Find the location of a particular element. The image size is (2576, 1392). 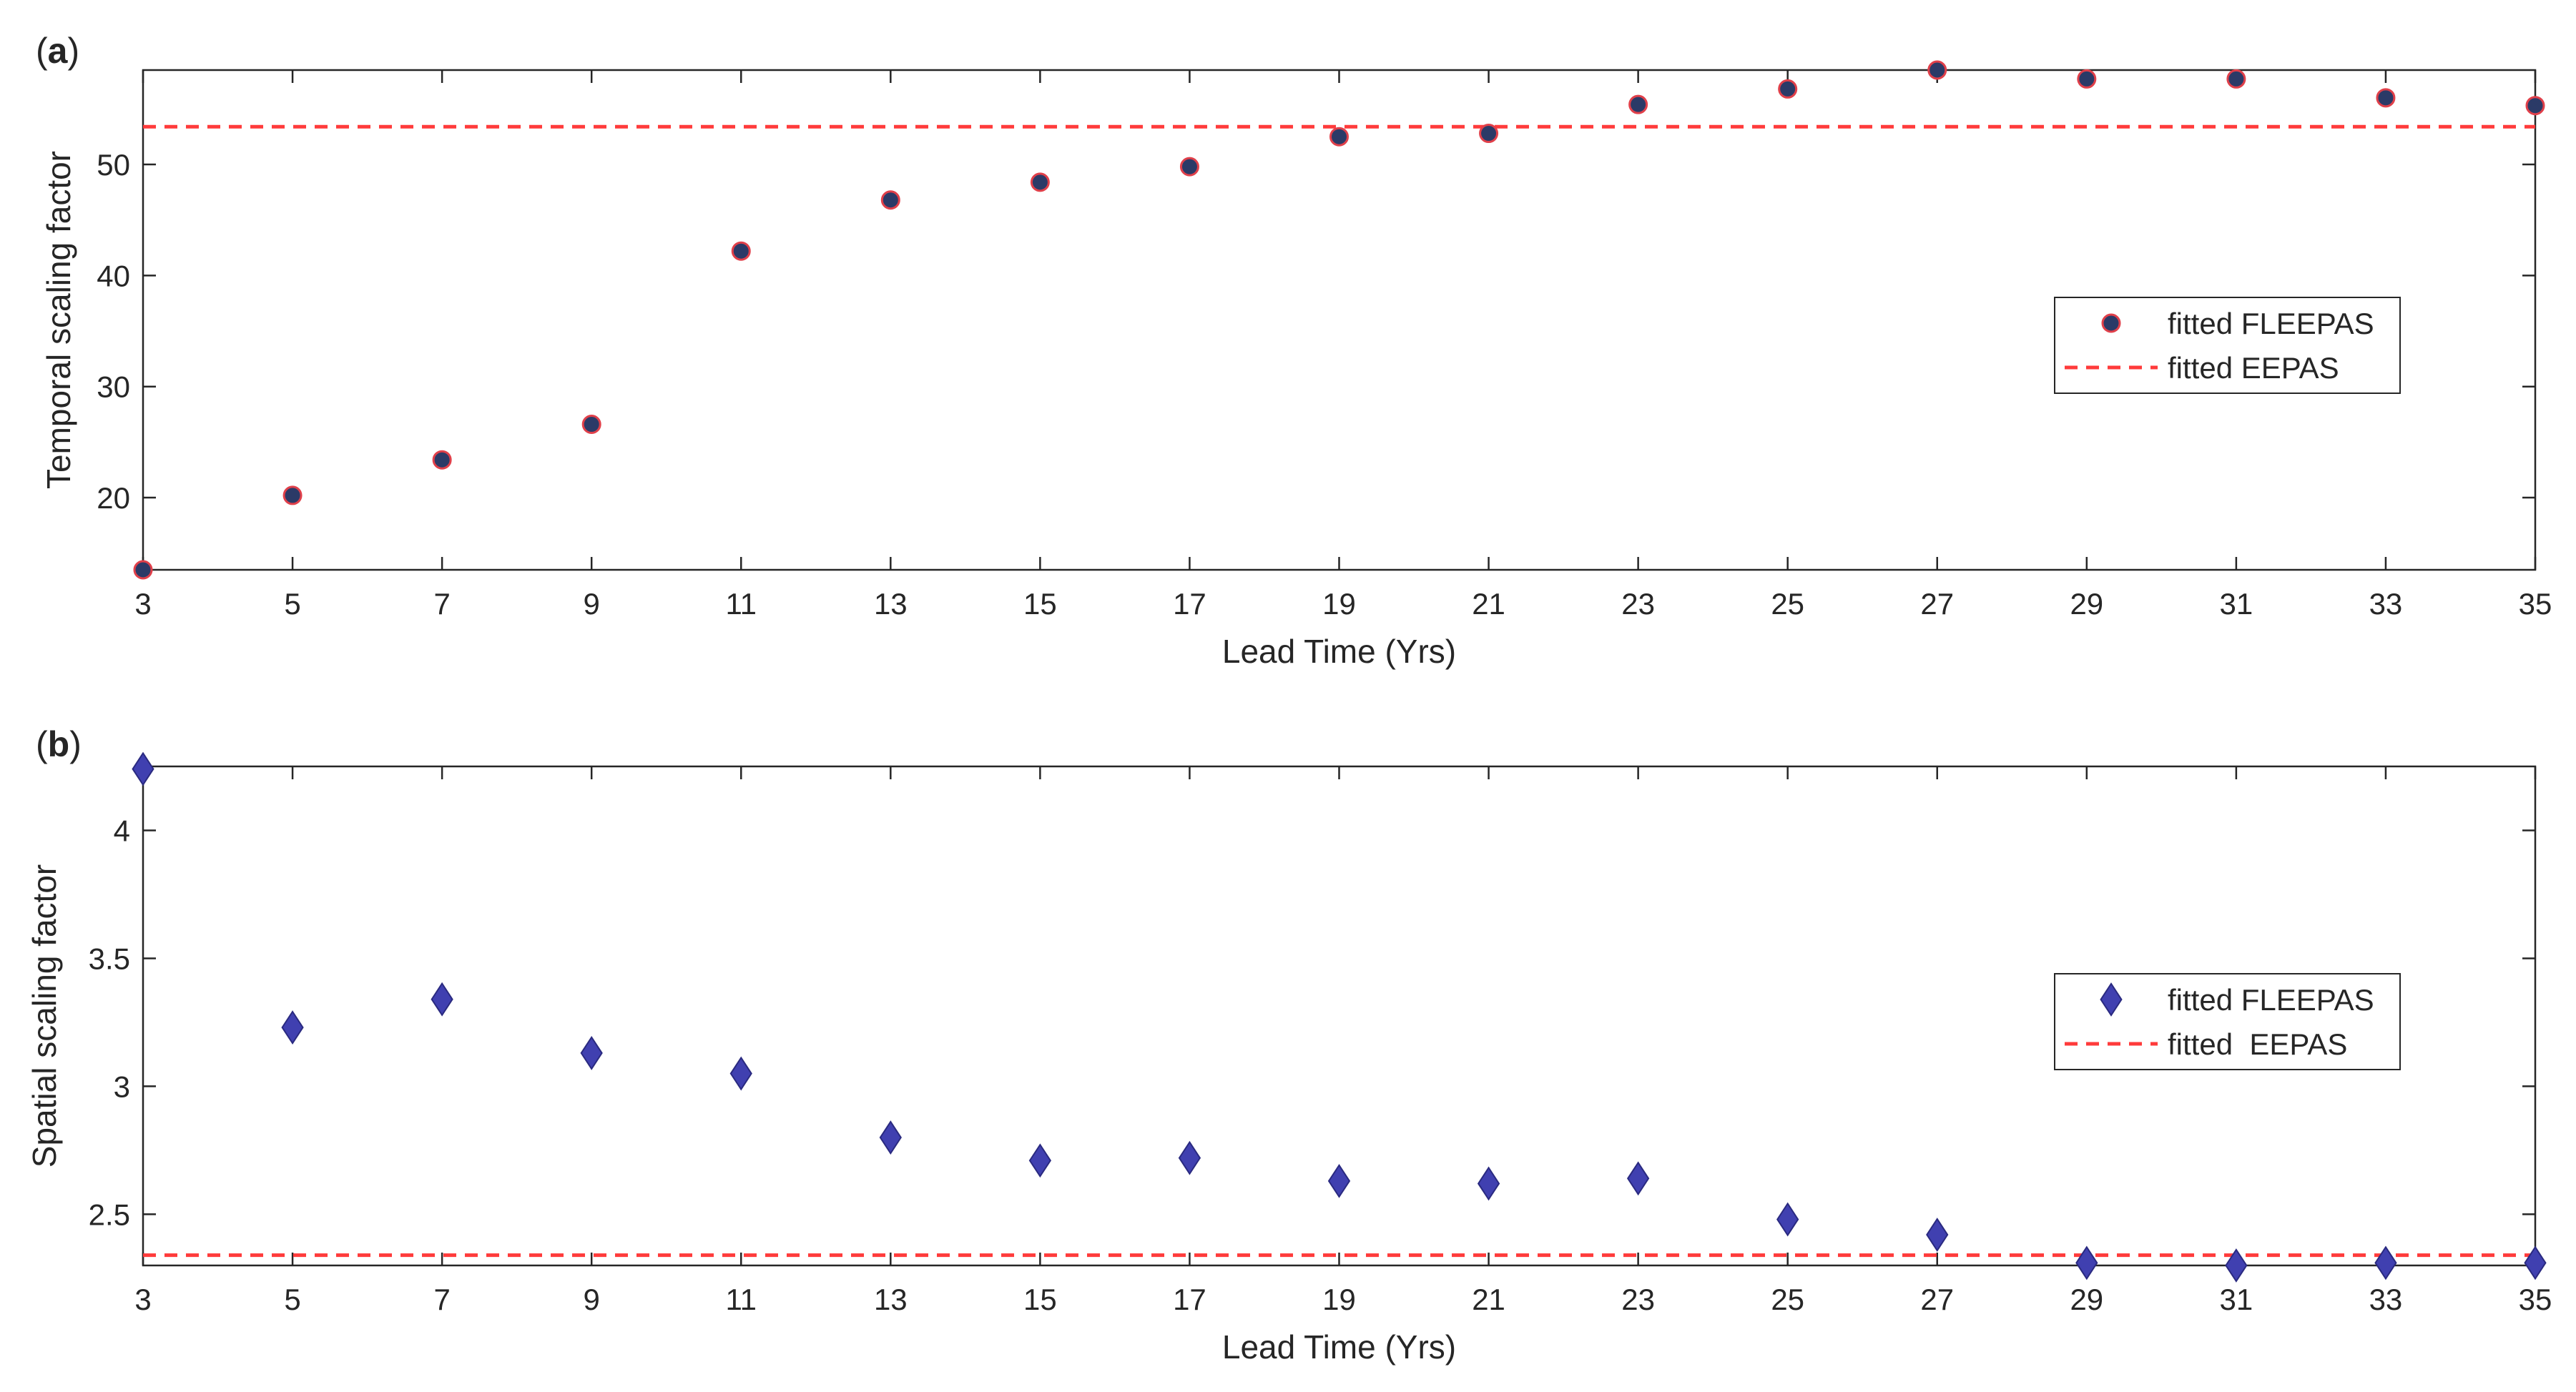

panel-a-legend-marker-fleepas is located at coordinates (2111, 323).